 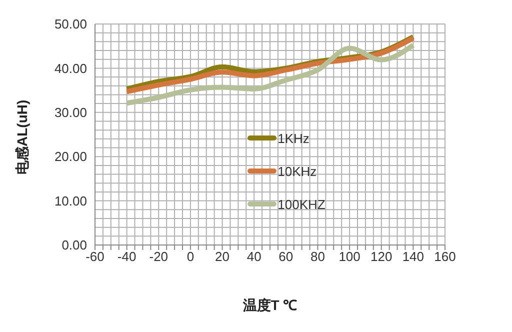 I want to click on x-tick-label: 120, so click(x=381, y=256).